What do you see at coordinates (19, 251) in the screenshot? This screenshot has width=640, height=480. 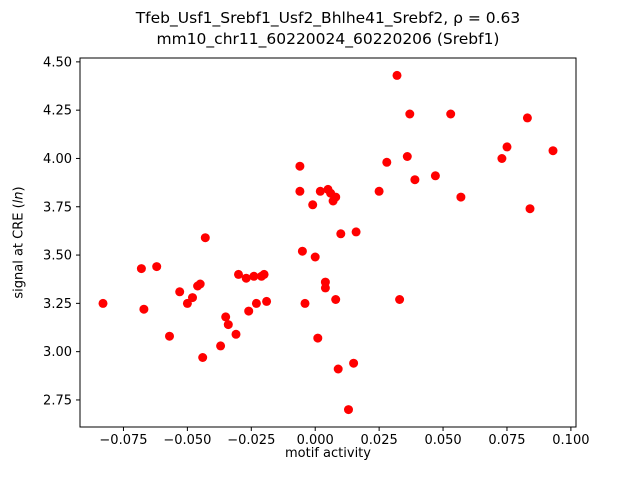 I see `y-axis-label-prefix: signal at CRE (` at bounding box center [19, 251].